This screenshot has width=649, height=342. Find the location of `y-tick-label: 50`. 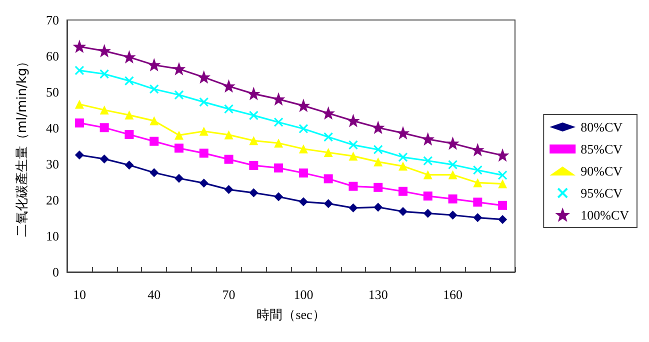

y-tick-label: 50 is located at coordinates (52, 92).